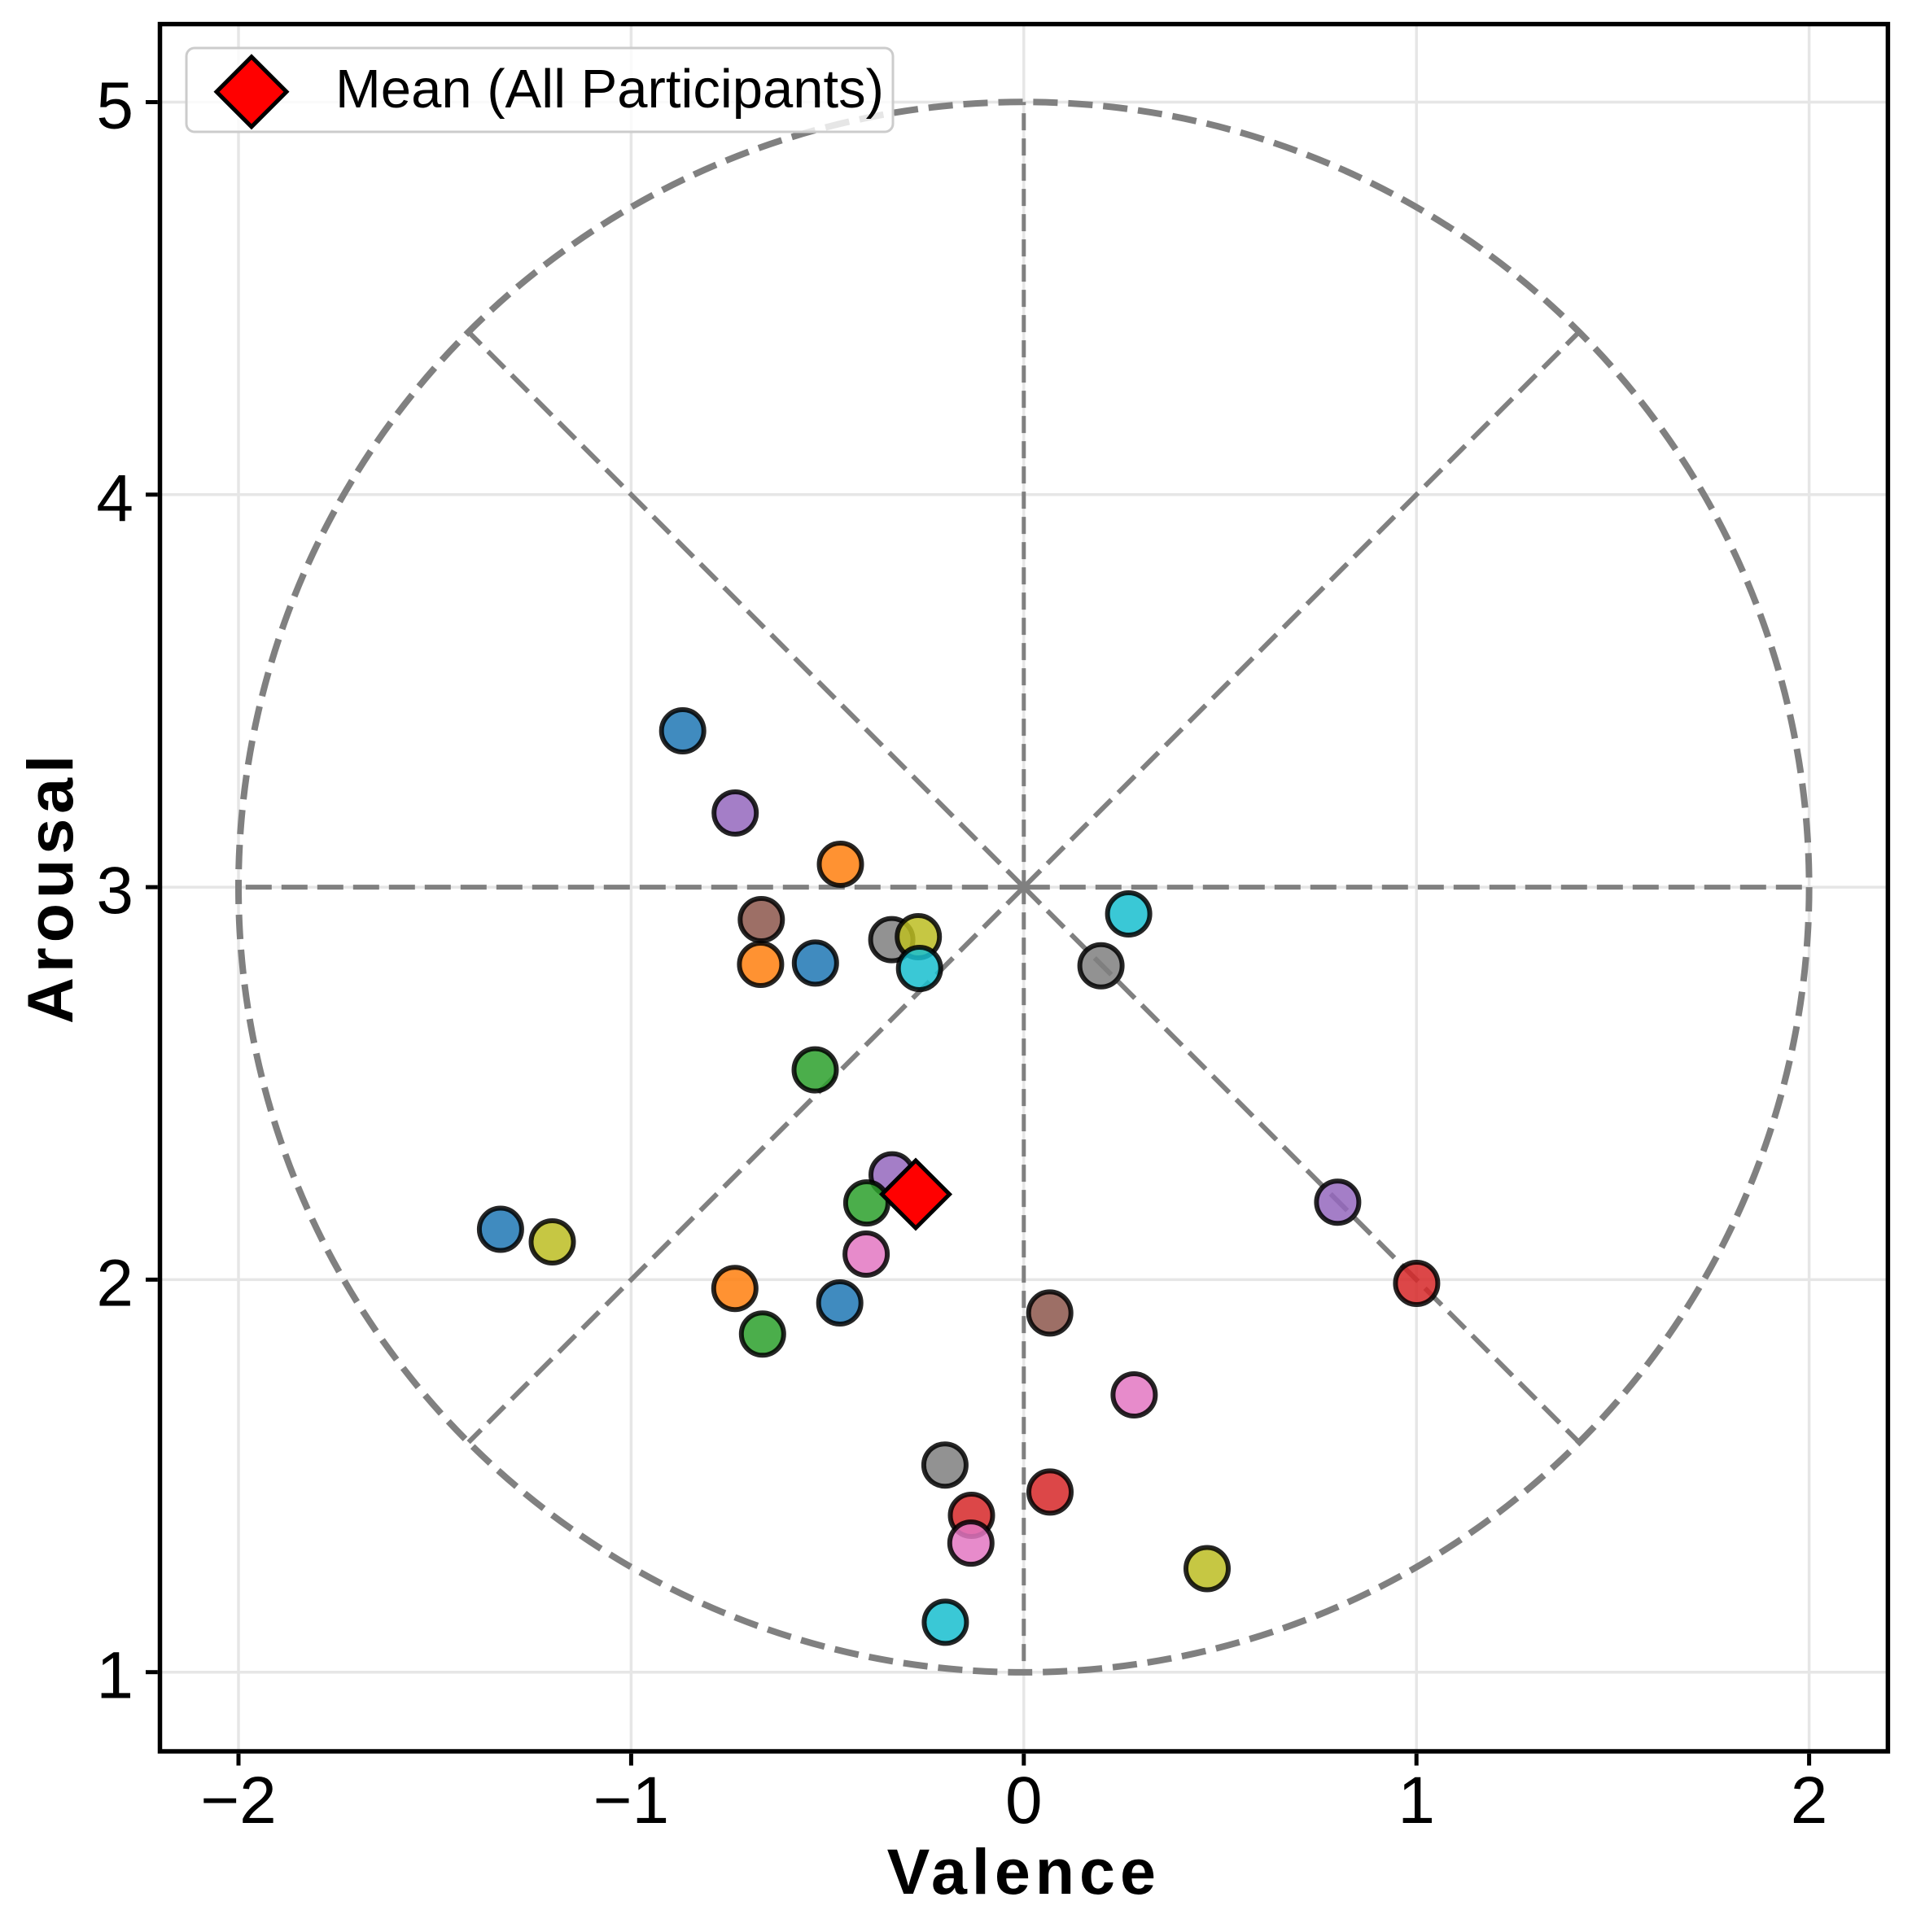 The height and width of the screenshot is (1932, 1912). I want to click on svg-text: 3, so click(114, 891).